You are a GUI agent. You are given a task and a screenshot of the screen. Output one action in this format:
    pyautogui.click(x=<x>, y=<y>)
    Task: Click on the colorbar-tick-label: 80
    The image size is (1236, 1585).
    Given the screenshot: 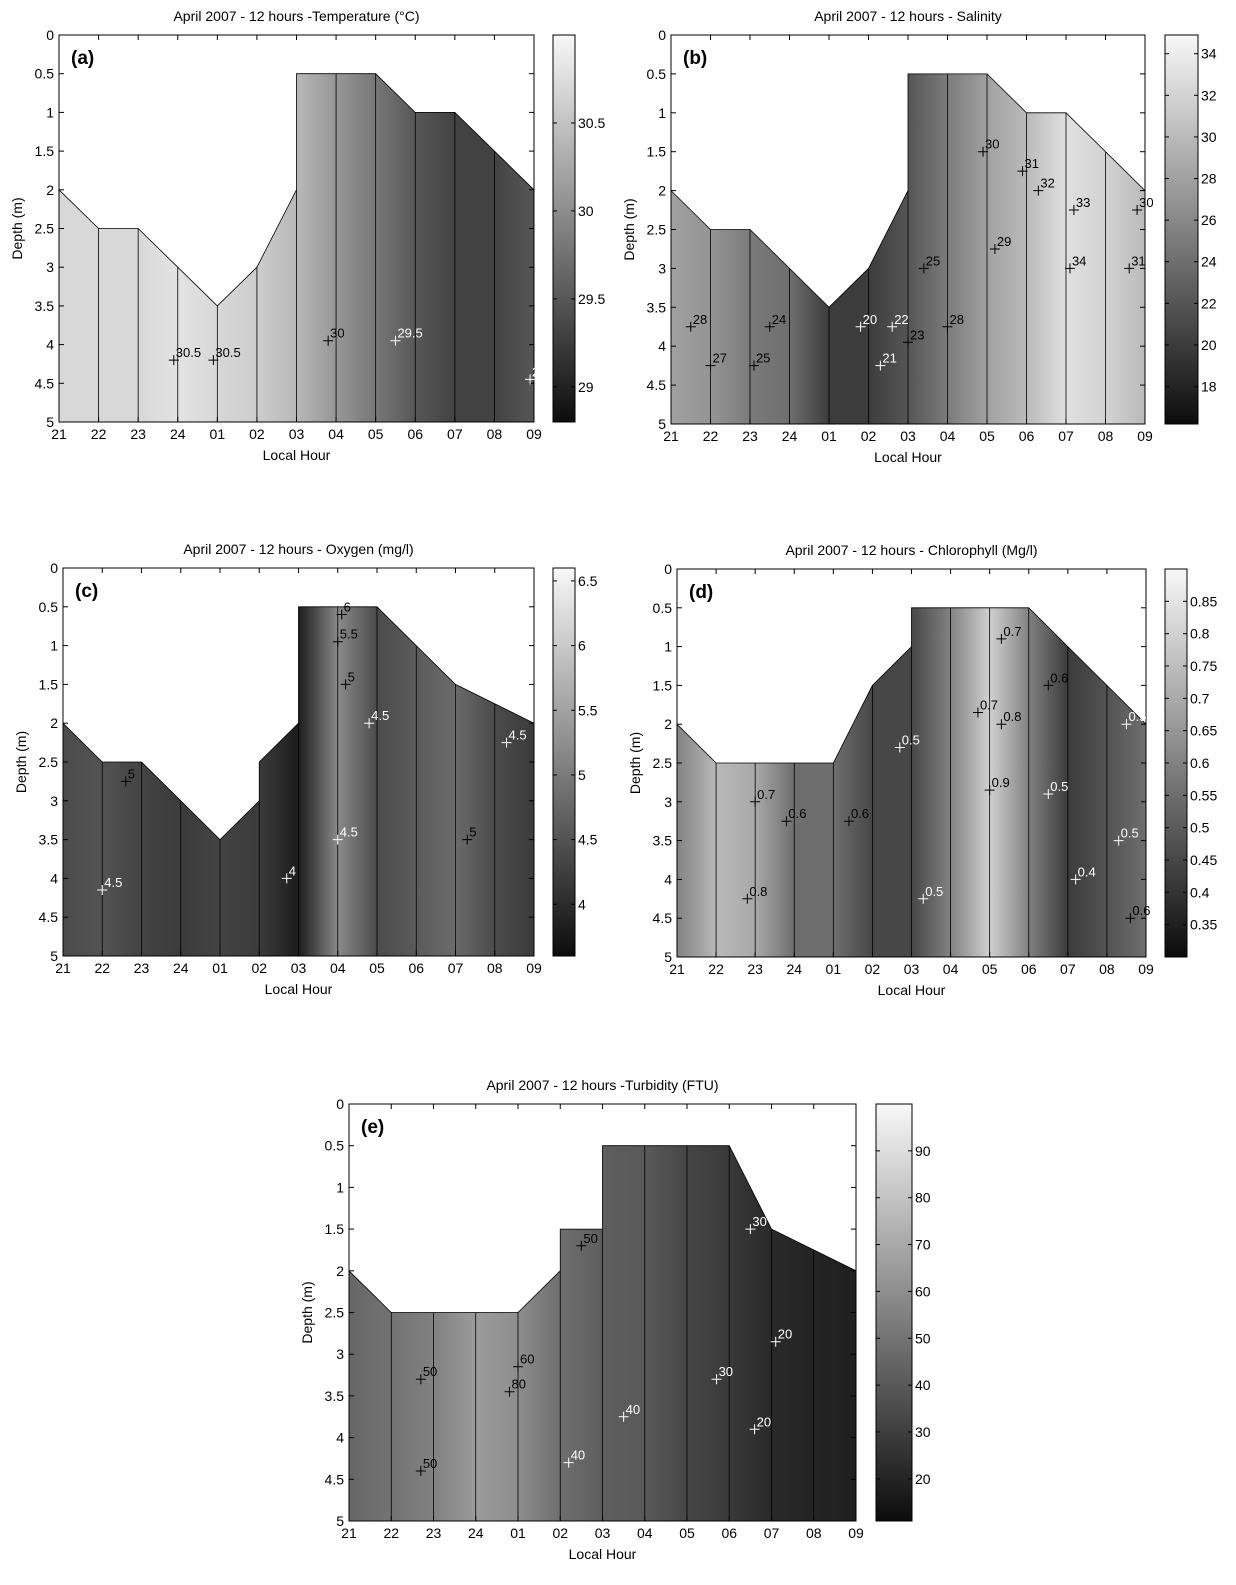 What is the action you would take?
    pyautogui.click(x=923, y=1198)
    